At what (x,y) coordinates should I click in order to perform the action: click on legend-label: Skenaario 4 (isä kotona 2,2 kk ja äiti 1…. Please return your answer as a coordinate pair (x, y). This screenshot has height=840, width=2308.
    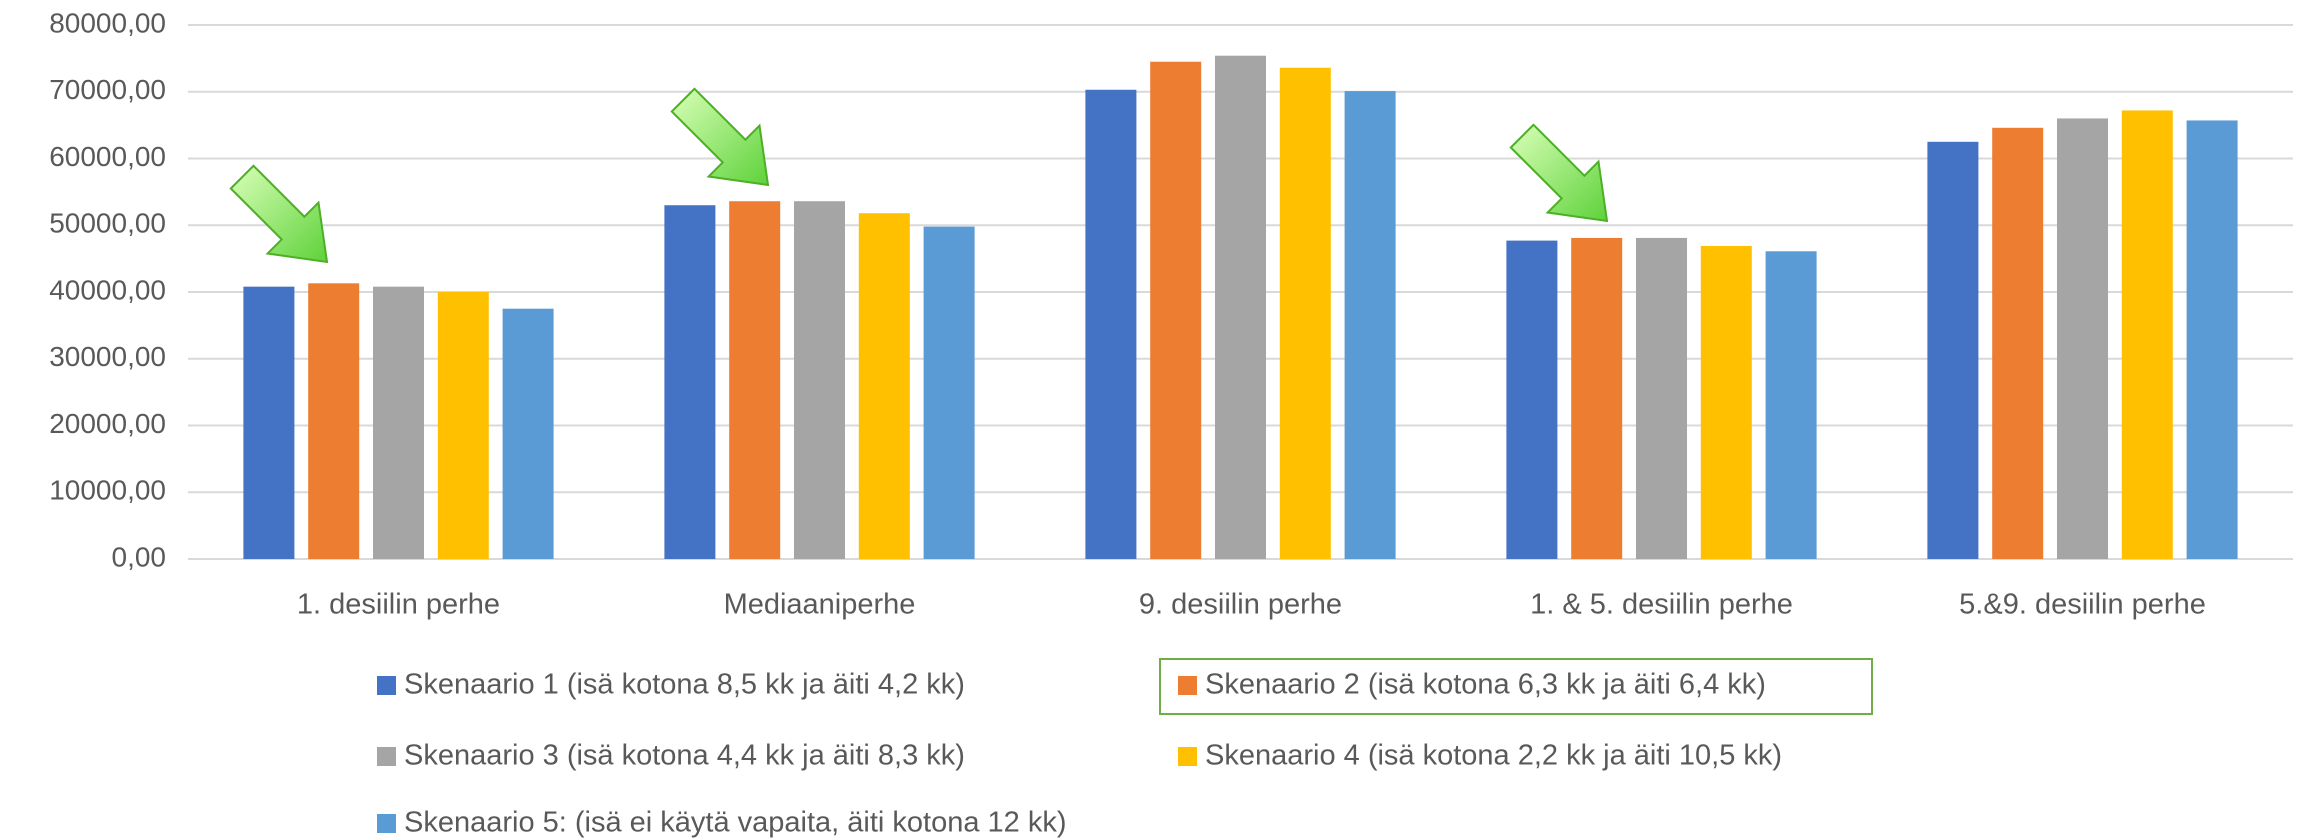
    Looking at the image, I should click on (1493, 756).